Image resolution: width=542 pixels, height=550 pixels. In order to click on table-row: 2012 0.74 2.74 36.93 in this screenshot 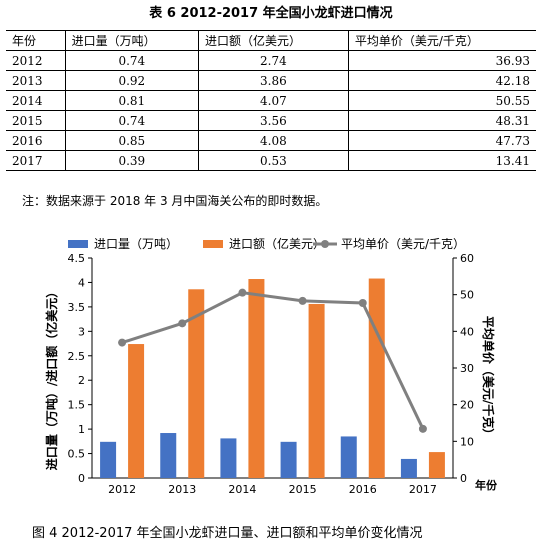, I will do `click(271, 60)`.